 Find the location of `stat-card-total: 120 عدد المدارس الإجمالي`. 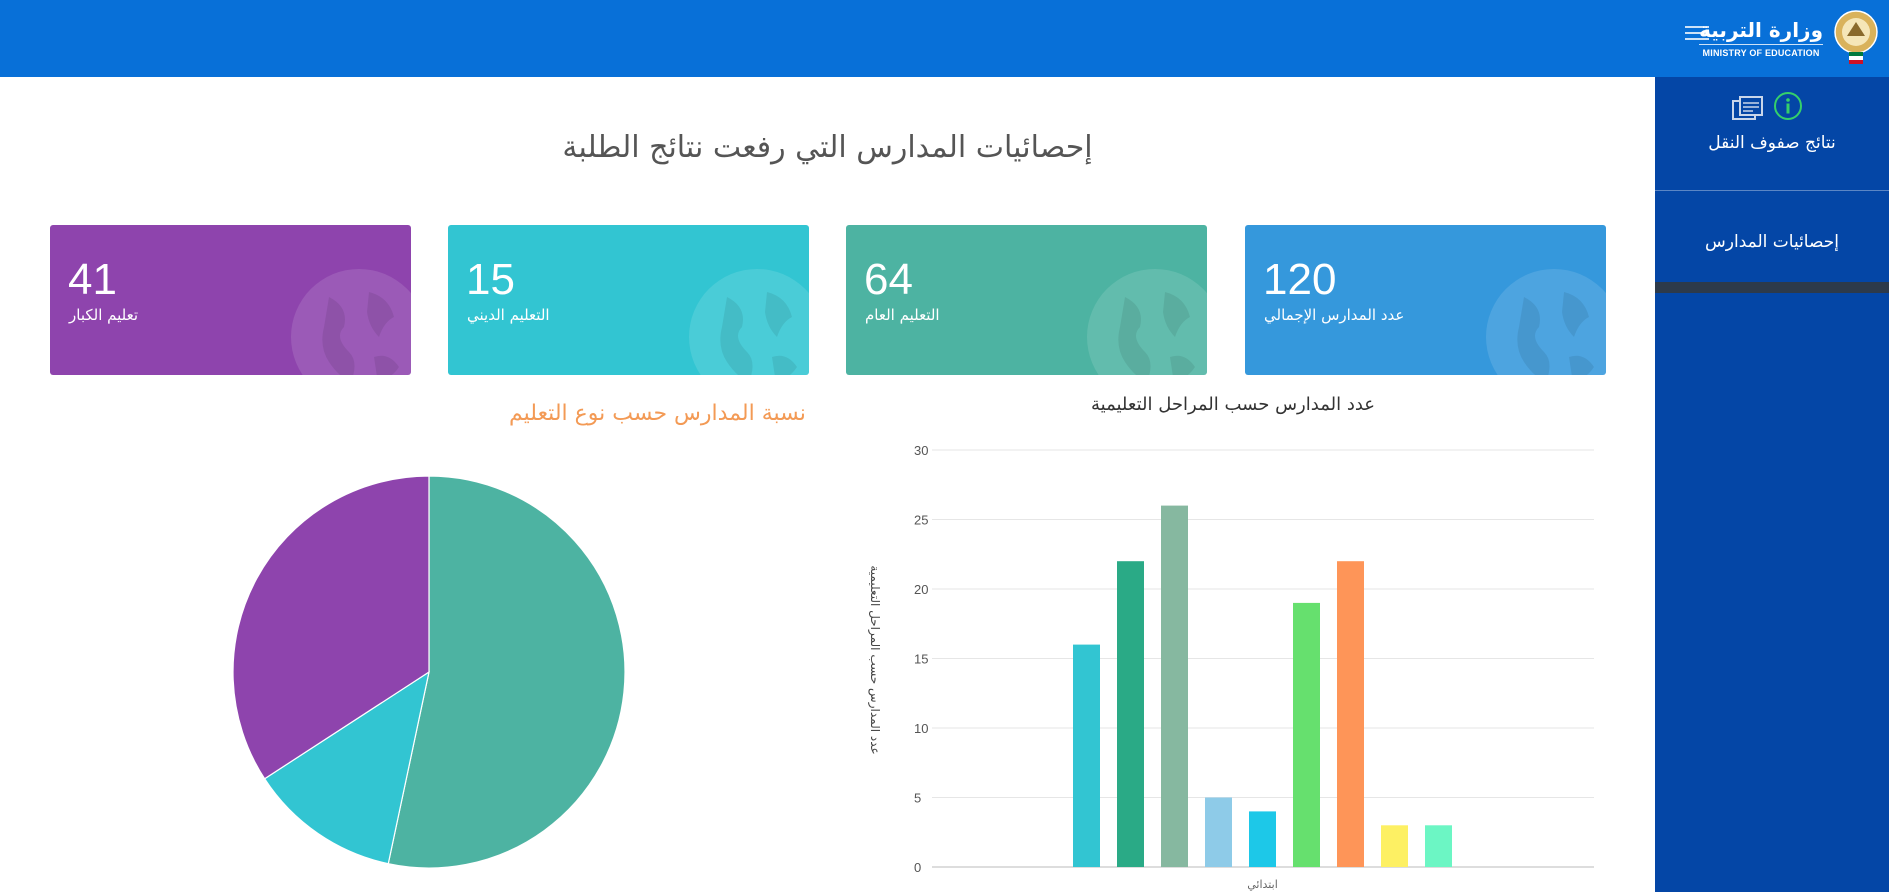

stat-card-total: 120 عدد المدارس الإجمالي is located at coordinates (1425, 300).